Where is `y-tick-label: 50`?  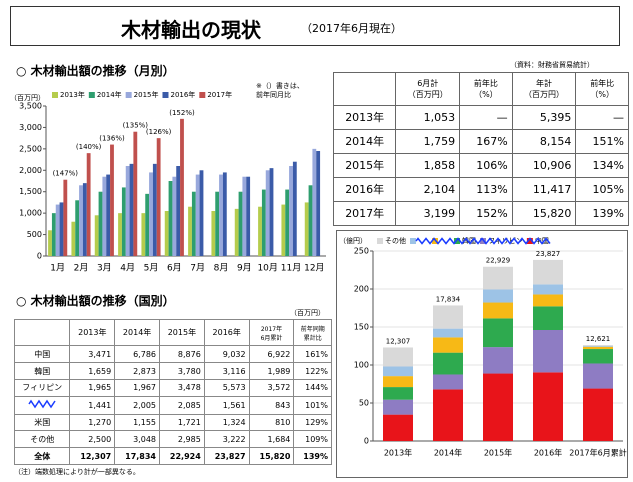 y-tick-label: 50 is located at coordinates (364, 403).